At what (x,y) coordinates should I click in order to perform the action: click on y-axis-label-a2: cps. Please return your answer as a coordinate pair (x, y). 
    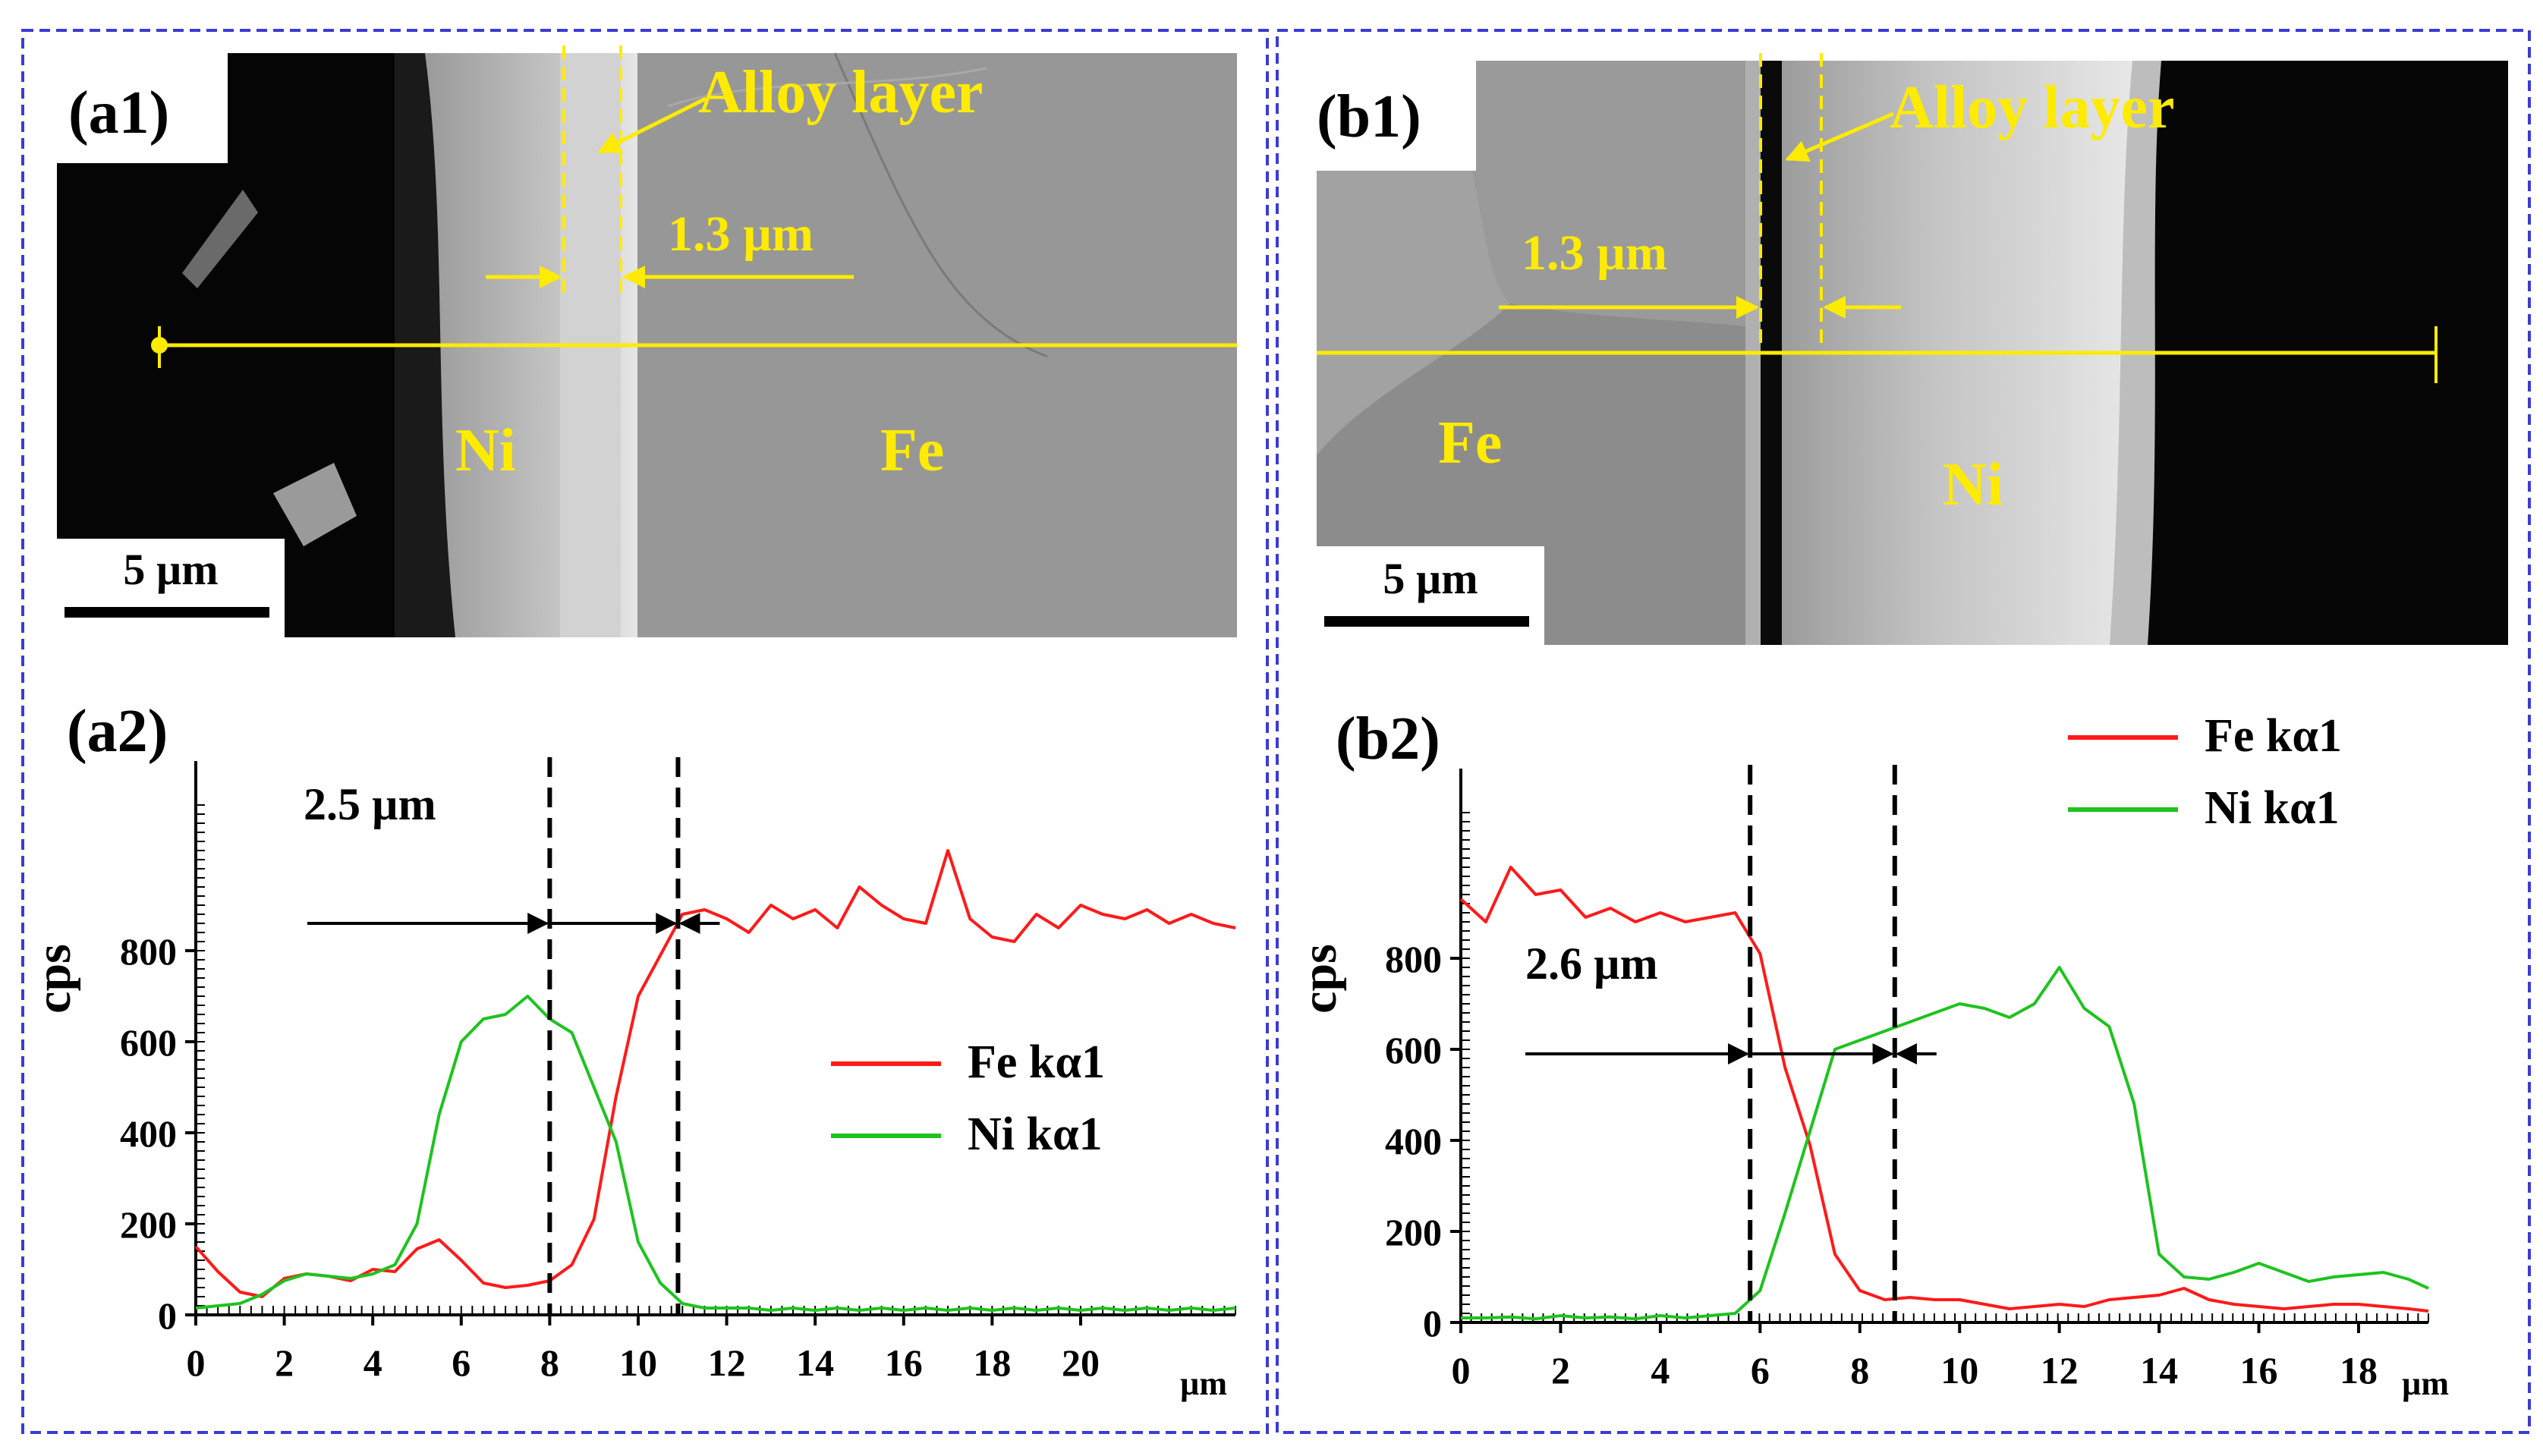
    Looking at the image, I should click on (53, 979).